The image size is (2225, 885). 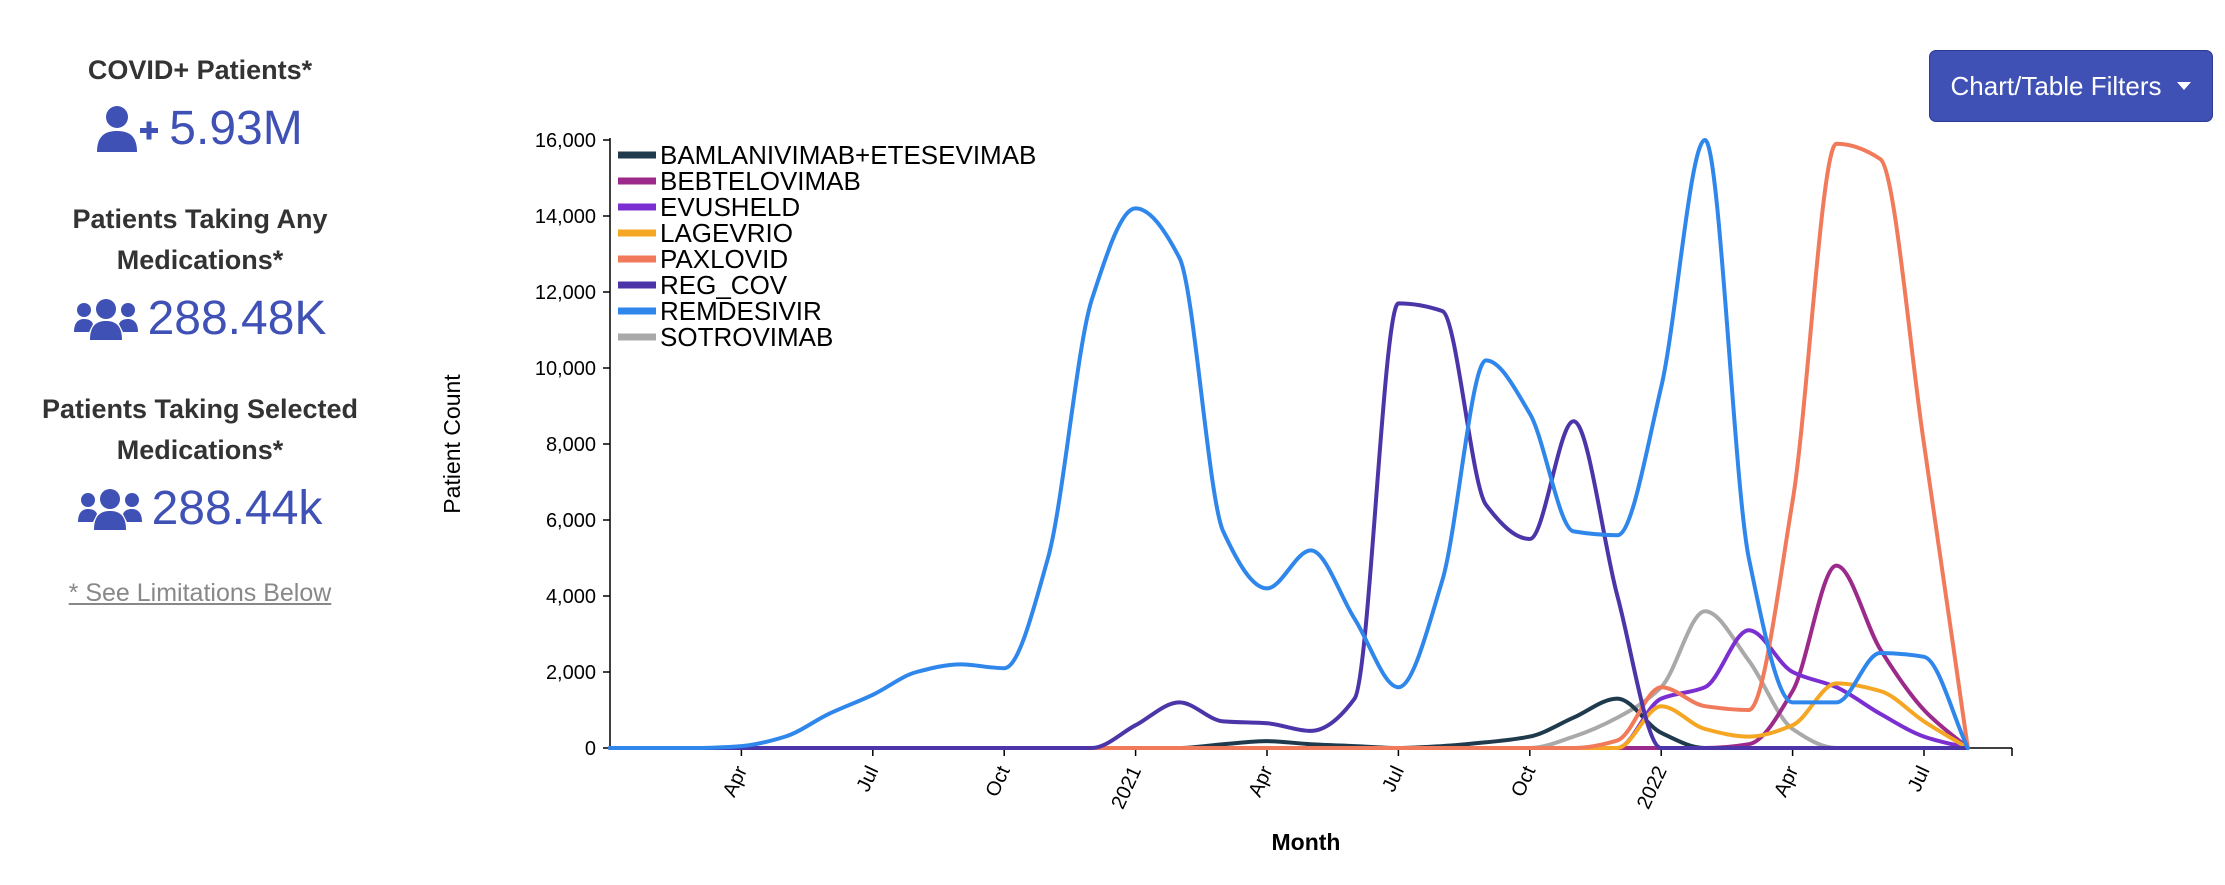 I want to click on x-tick-label: 2021, so click(x=1126, y=788).